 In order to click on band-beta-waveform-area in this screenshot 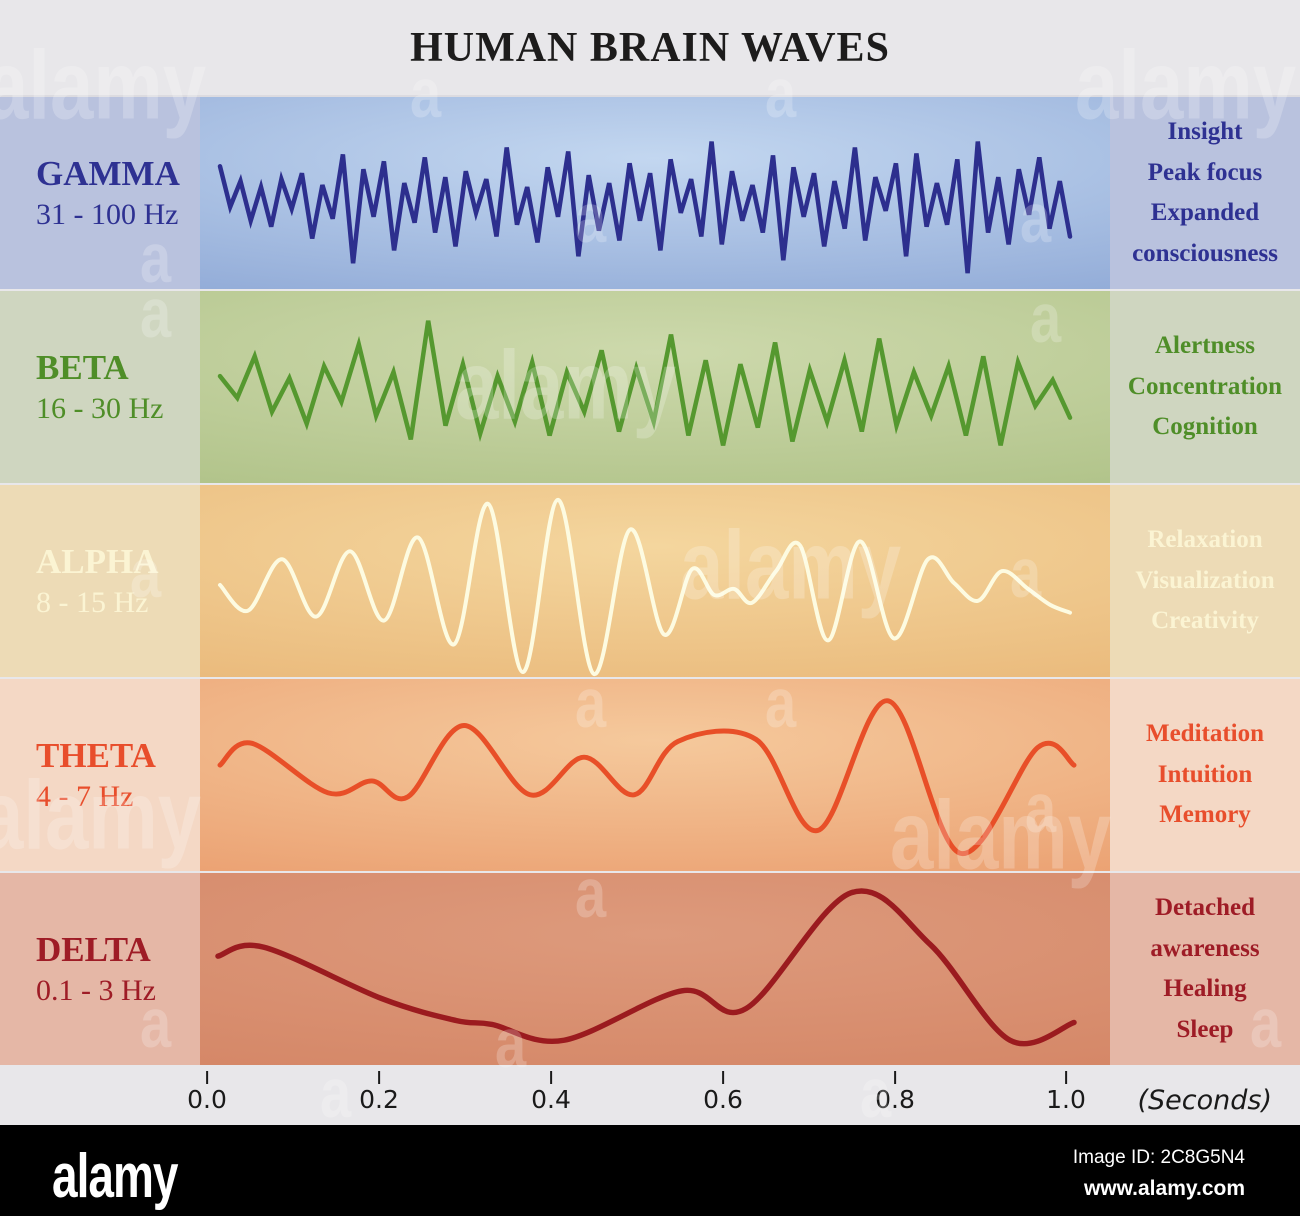, I will do `click(655, 387)`.